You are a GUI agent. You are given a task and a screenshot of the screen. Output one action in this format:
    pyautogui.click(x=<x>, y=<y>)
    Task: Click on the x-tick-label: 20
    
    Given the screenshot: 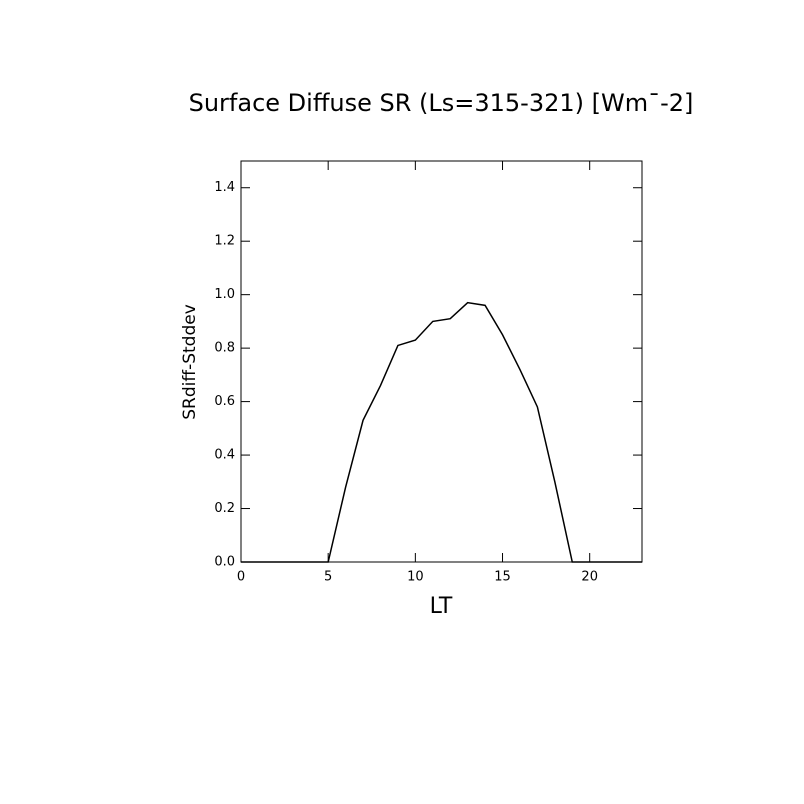 What is the action you would take?
    pyautogui.click(x=589, y=577)
    